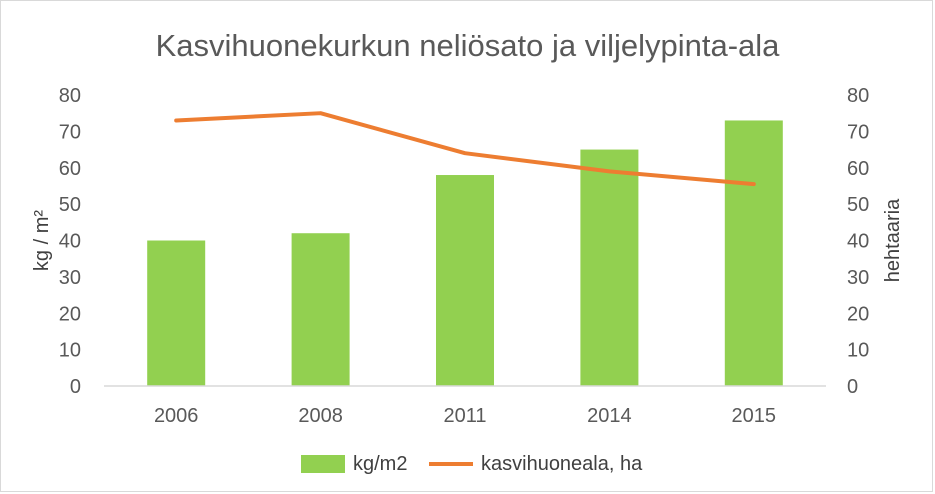  I want to click on legend-swatch-line, so click(451, 464).